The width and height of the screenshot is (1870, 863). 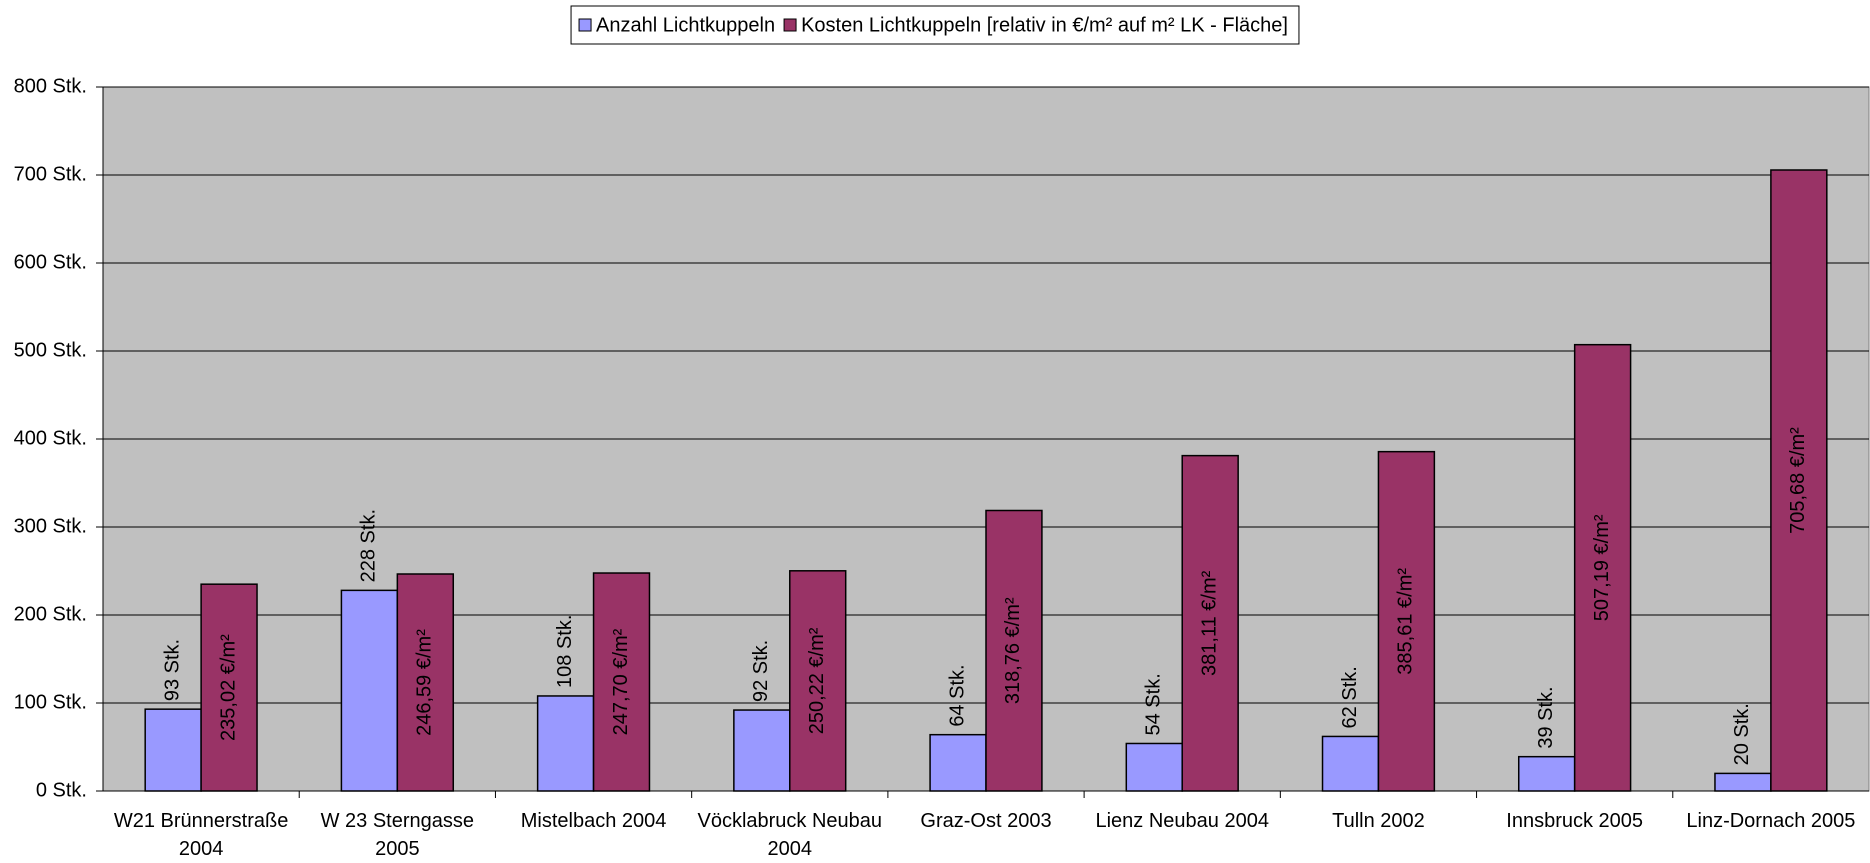 What do you see at coordinates (369, 545) in the screenshot?
I see `data-label: 228 Stk.` at bounding box center [369, 545].